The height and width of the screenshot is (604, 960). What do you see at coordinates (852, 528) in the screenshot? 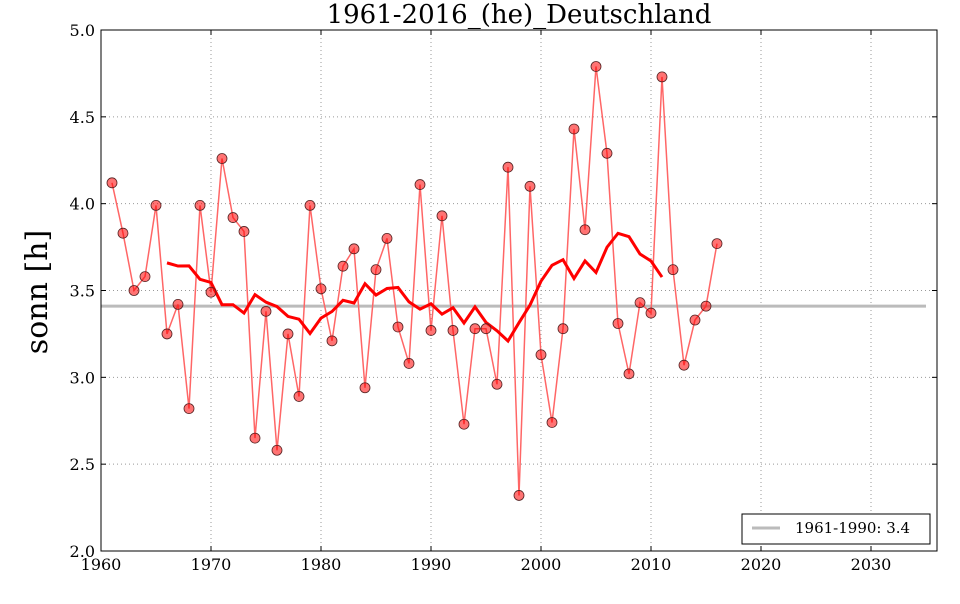
I see `legend-label: 1961-1990: 3.4` at bounding box center [852, 528].